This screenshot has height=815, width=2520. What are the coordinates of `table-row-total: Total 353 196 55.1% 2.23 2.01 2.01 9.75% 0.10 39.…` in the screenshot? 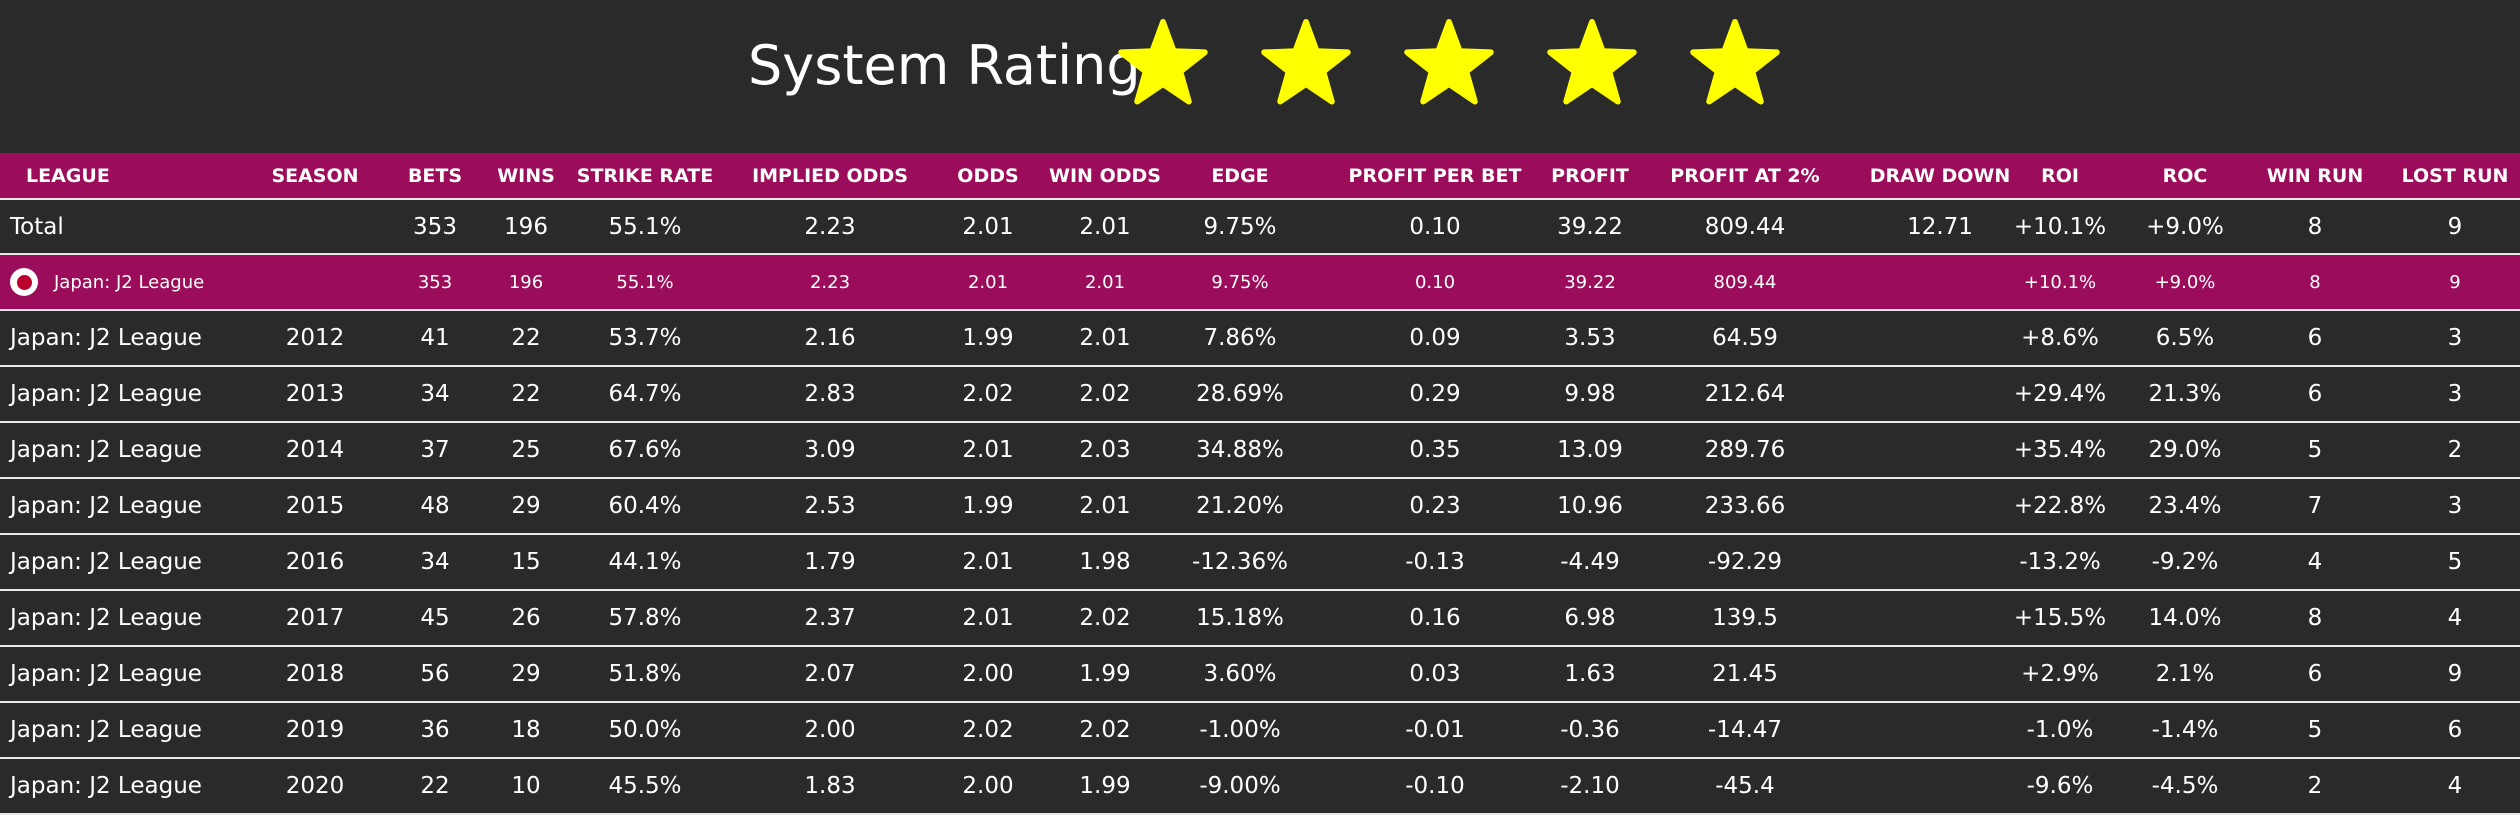 It's located at (1260, 227).